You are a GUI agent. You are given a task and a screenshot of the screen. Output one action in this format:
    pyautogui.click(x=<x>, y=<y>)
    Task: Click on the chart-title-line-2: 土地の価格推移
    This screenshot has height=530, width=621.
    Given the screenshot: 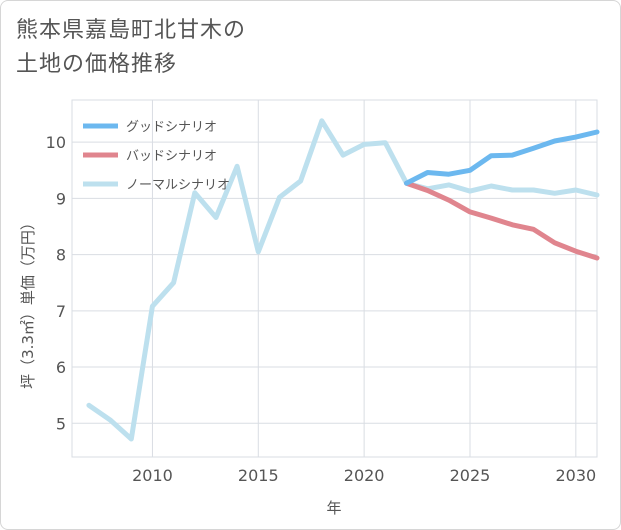 What is the action you would take?
    pyautogui.click(x=97, y=64)
    